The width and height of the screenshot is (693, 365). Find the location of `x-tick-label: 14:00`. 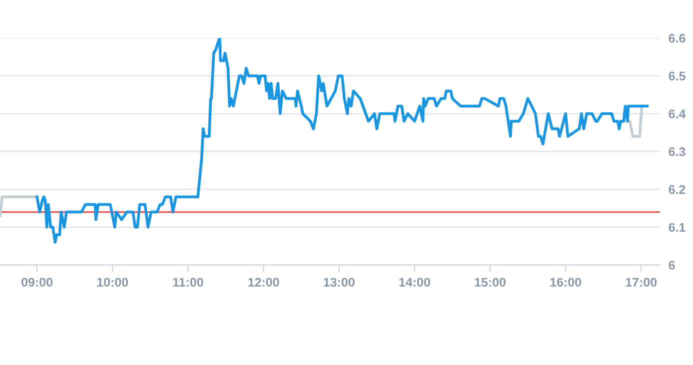

x-tick-label: 14:00 is located at coordinates (414, 282).